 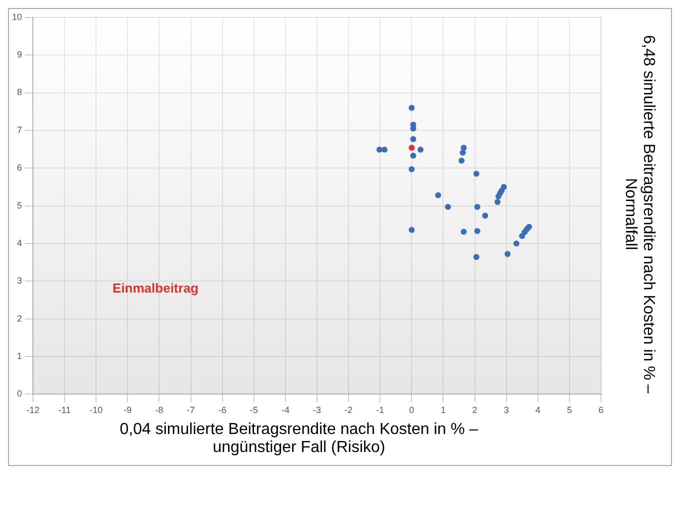 What do you see at coordinates (19, 55) in the screenshot?
I see `y-tick-label: 9` at bounding box center [19, 55].